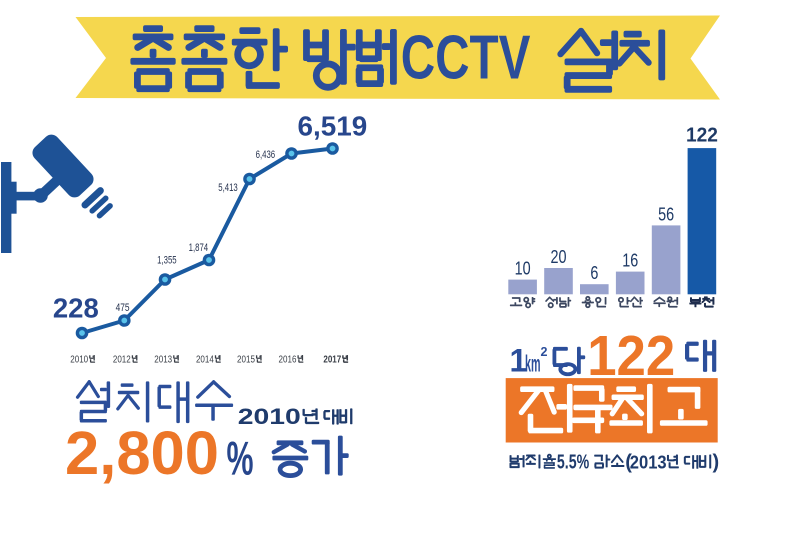  What do you see at coordinates (167, 261) in the screenshot?
I see `svg-text: 1,355` at bounding box center [167, 261].